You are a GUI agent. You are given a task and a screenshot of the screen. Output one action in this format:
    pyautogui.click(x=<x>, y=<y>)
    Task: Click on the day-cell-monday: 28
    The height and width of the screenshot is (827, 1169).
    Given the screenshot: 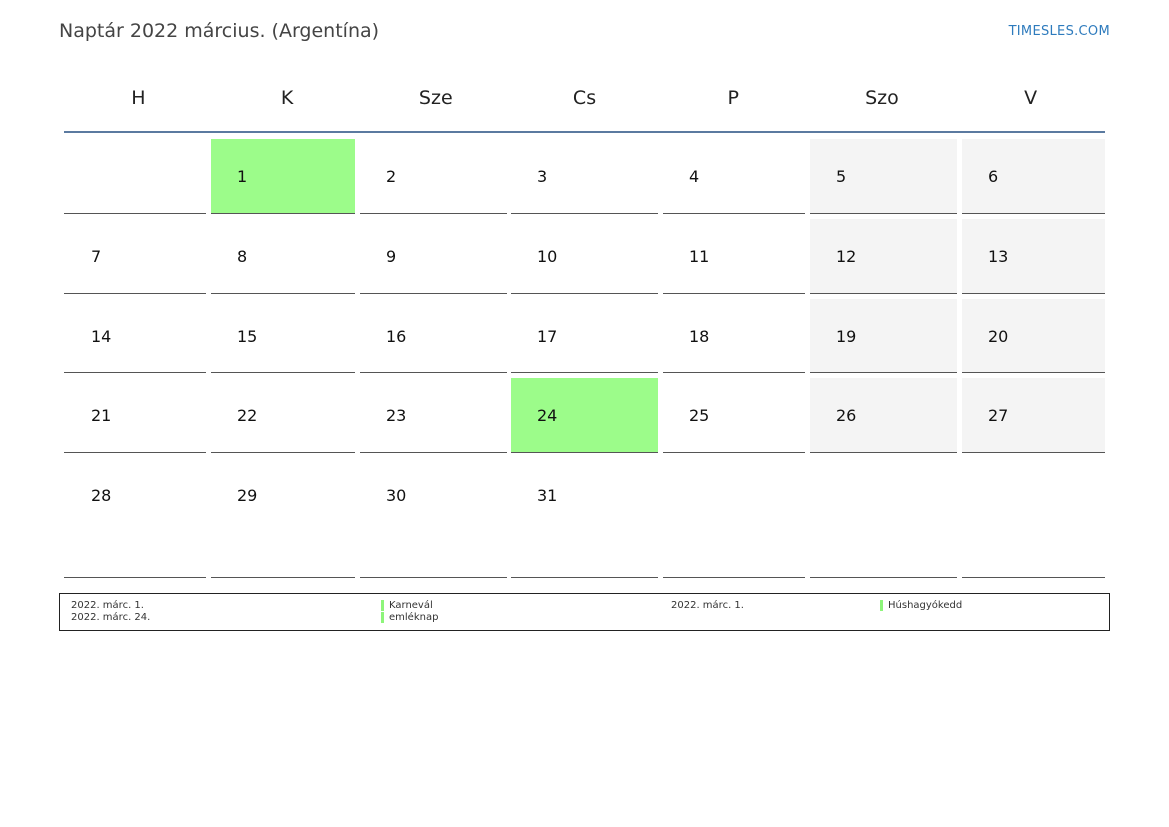 What is the action you would take?
    pyautogui.click(x=135, y=518)
    